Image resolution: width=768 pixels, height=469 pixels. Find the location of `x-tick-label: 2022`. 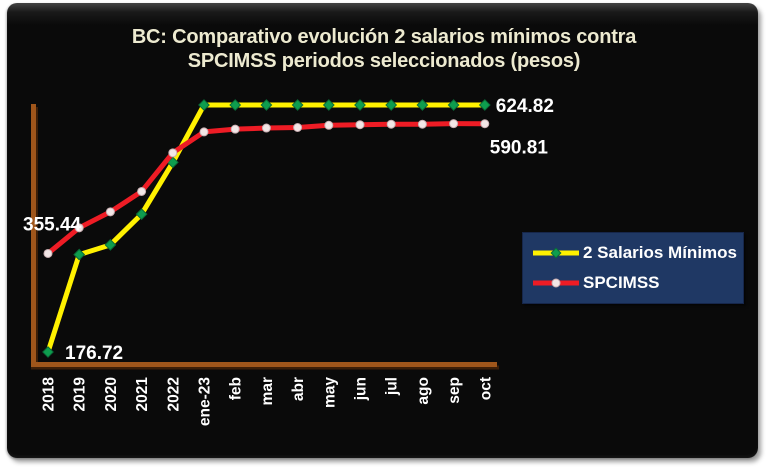

x-tick-label: 2022 is located at coordinates (173, 394).